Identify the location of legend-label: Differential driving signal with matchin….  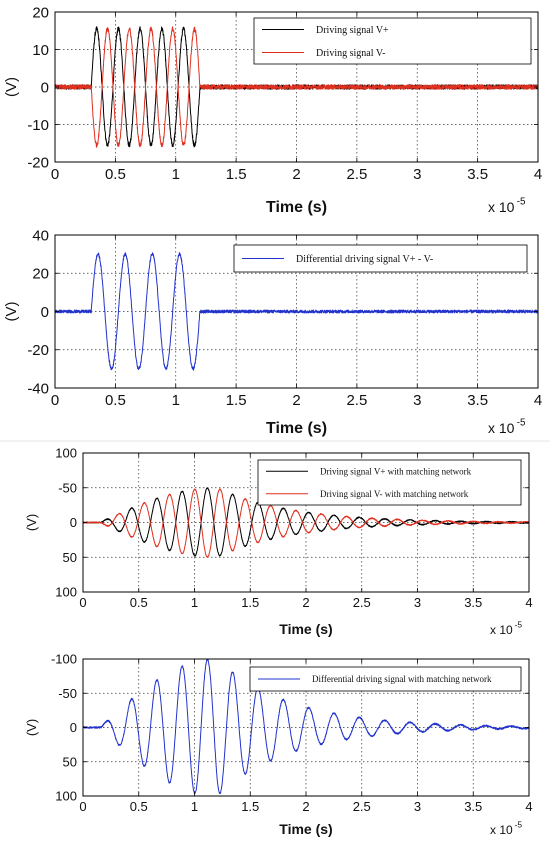
(402, 679).